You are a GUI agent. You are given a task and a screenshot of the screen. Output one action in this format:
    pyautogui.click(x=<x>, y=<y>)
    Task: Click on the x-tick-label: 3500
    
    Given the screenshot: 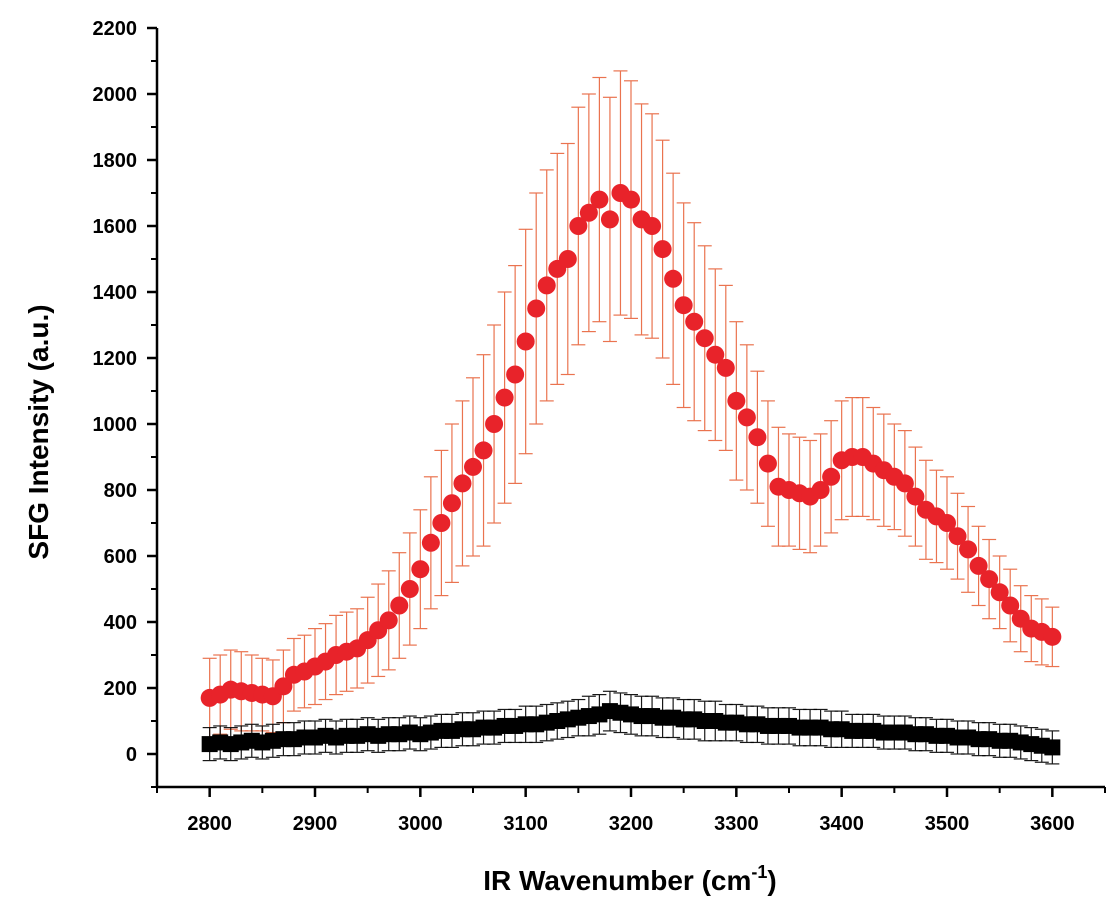 What is the action you would take?
    pyautogui.click(x=947, y=824)
    